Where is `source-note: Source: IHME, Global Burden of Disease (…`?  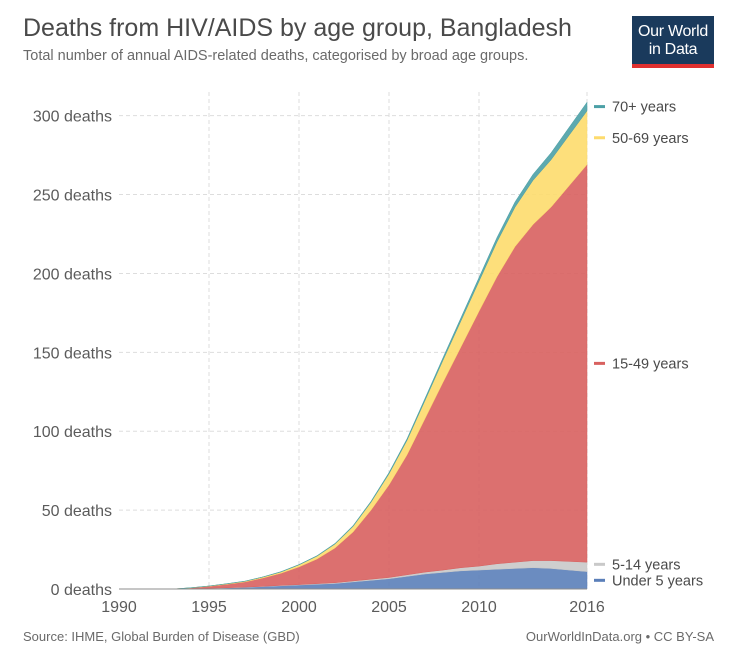
source-note: Source: IHME, Global Burden of Disease (… is located at coordinates (161, 636).